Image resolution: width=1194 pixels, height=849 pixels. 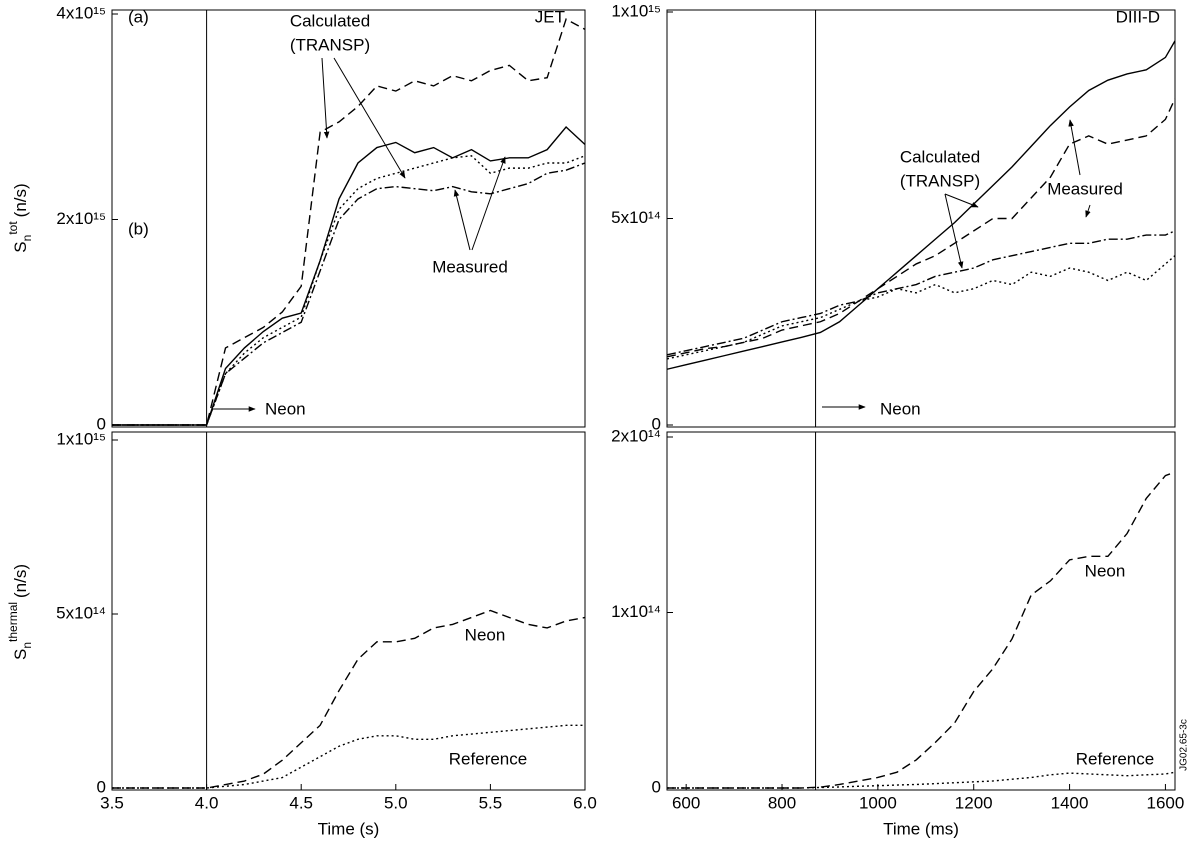 What do you see at coordinates (301, 802) in the screenshot?
I see `x-tick-label: 4.5` at bounding box center [301, 802].